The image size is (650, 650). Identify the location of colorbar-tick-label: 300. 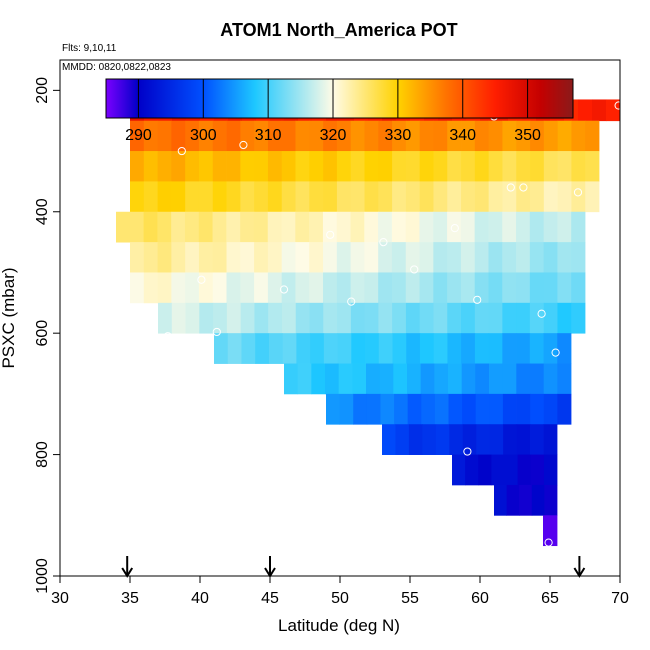
(203, 135).